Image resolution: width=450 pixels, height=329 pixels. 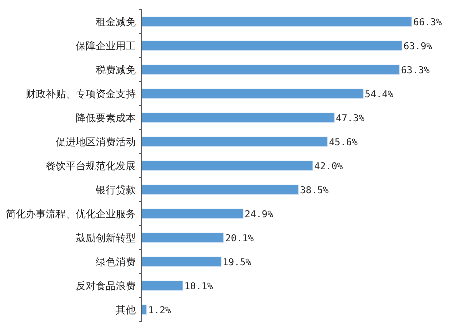 What do you see at coordinates (126, 310) in the screenshot?
I see `y-tick-label: 其他` at bounding box center [126, 310].